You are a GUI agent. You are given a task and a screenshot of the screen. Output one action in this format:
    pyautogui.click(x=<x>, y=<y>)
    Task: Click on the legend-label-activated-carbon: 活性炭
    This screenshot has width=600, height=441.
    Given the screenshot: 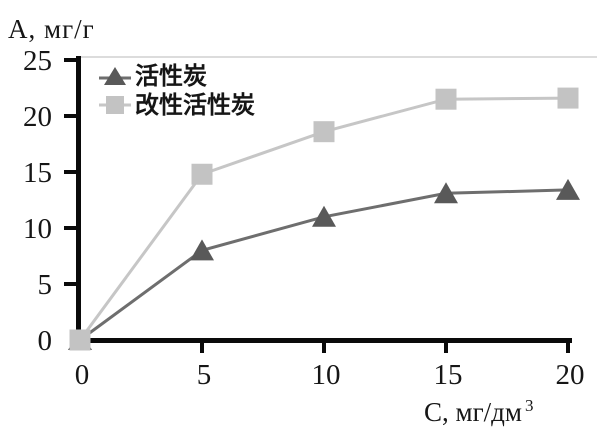 What is the action you would take?
    pyautogui.click(x=171, y=75)
    